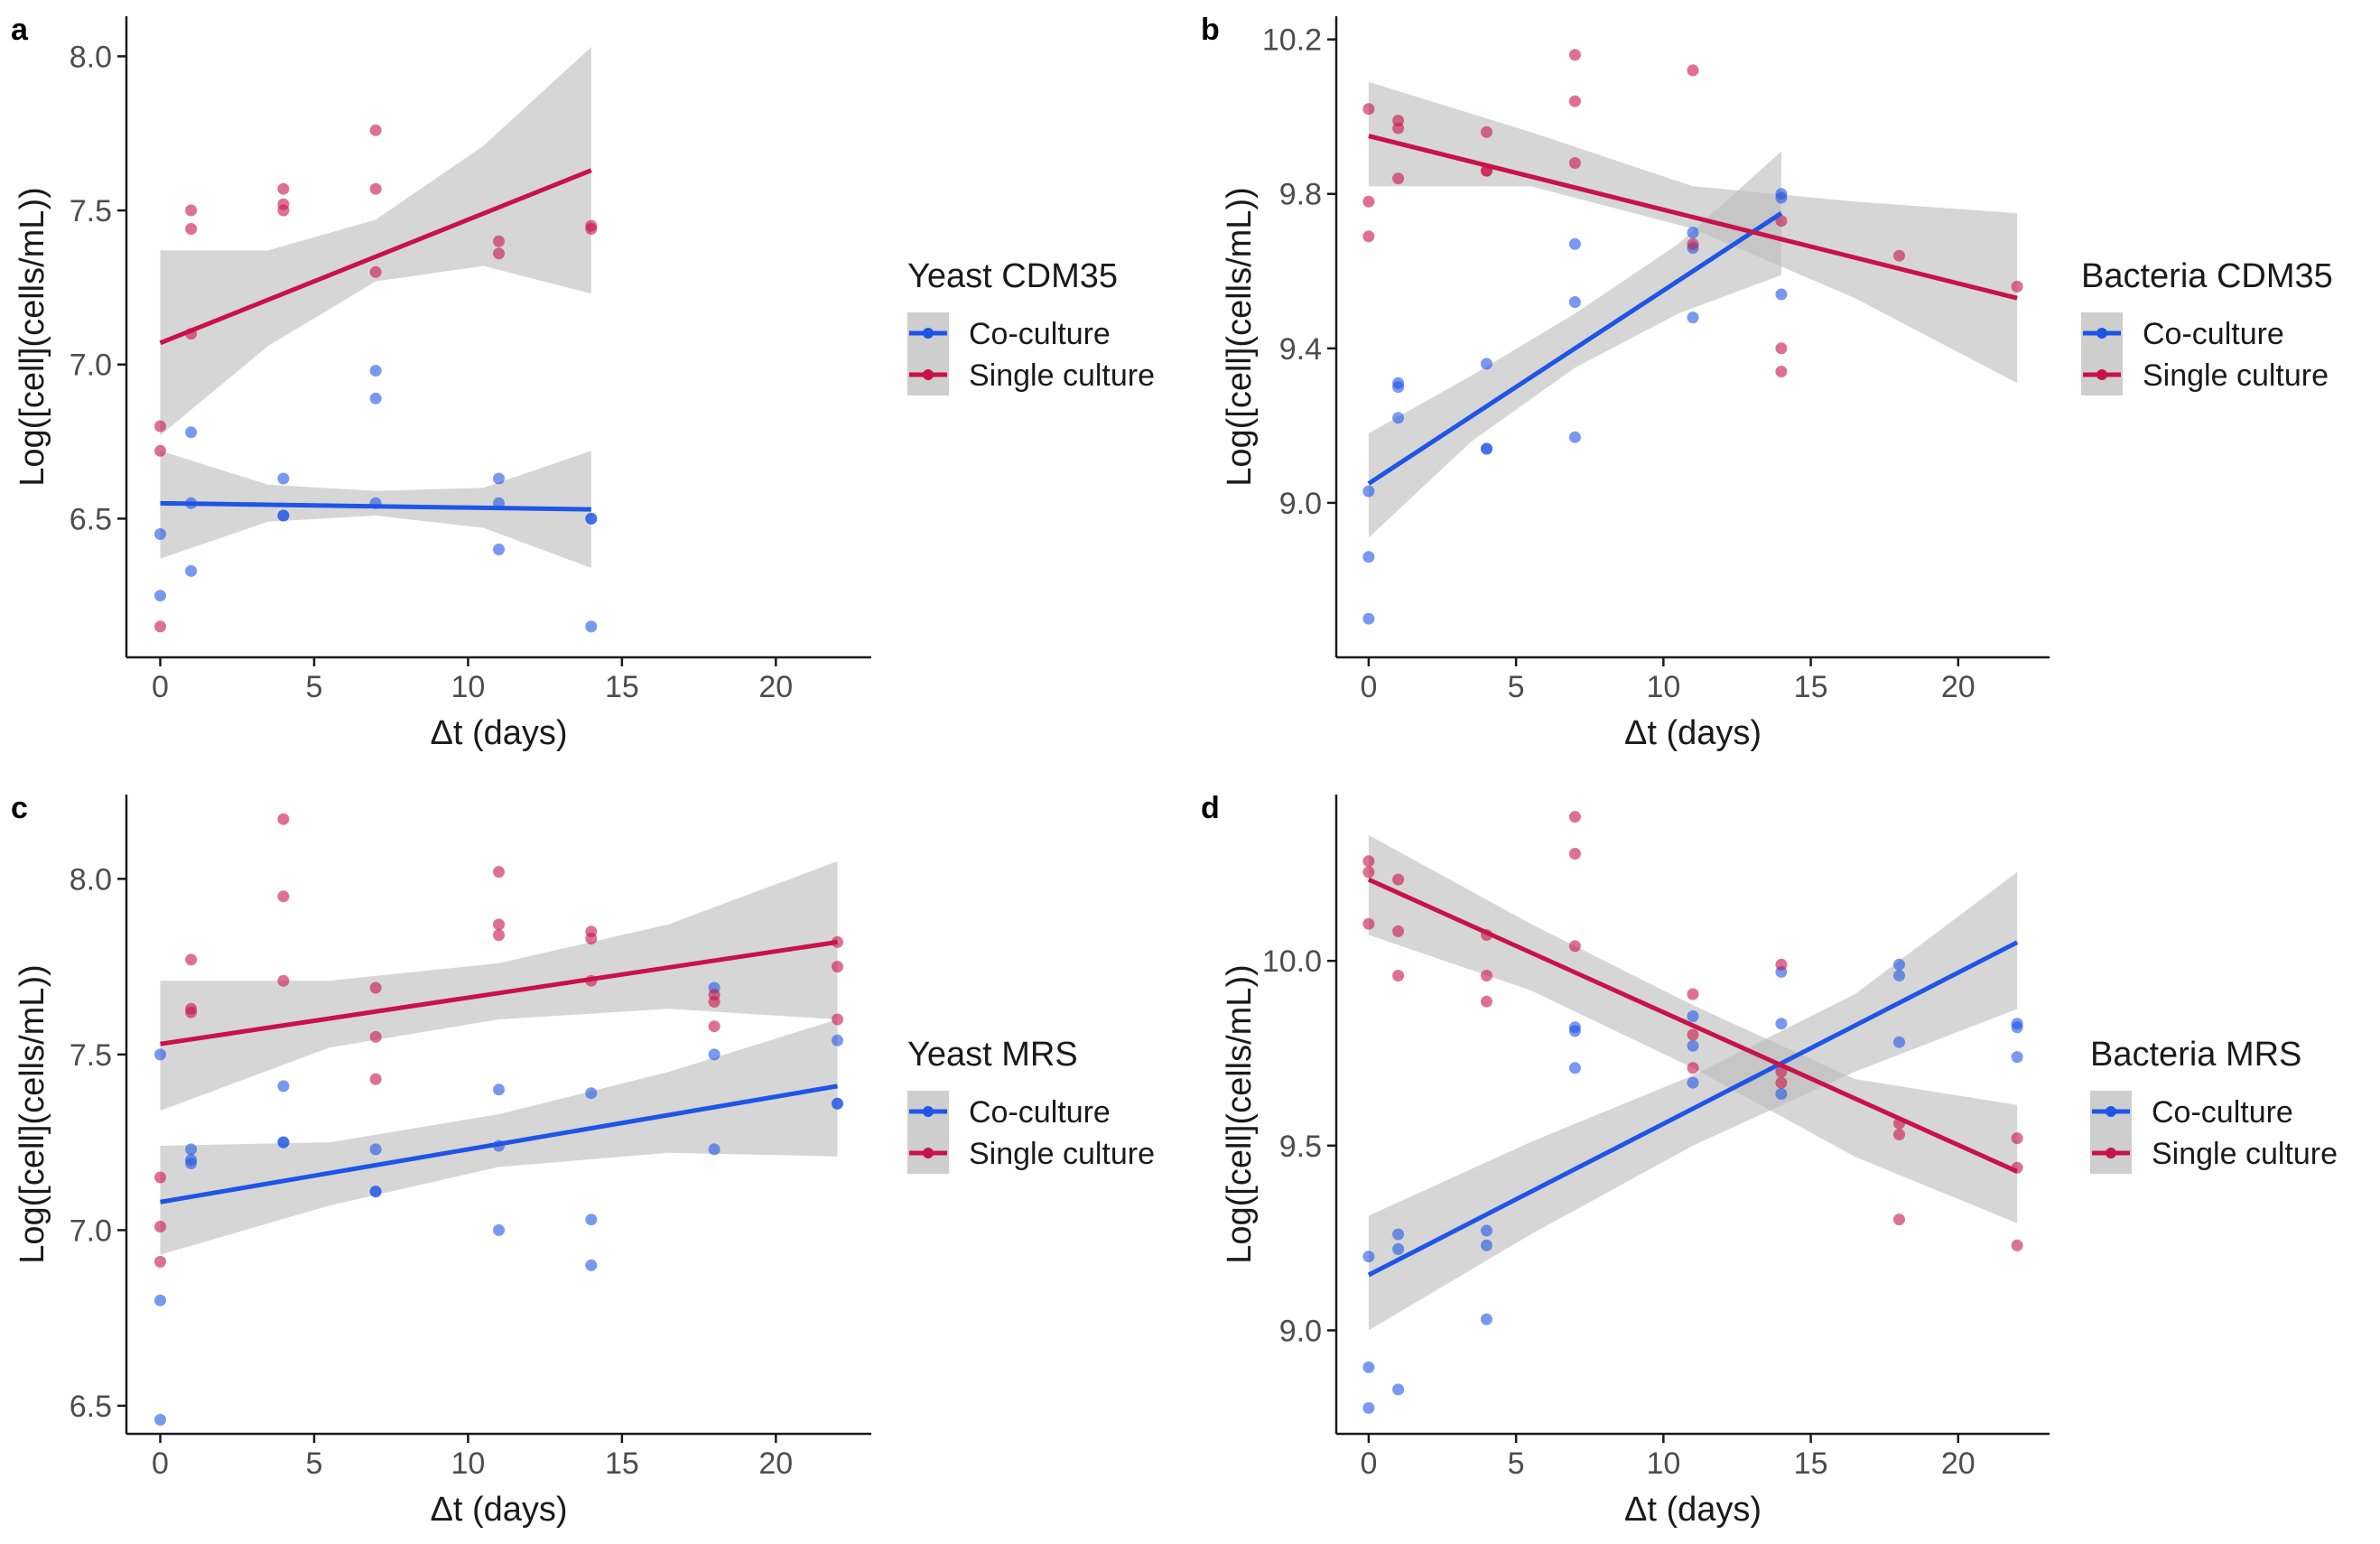  I want to click on legend: Yeast CDM35 Co-culture Single culture, so click(1031, 326).